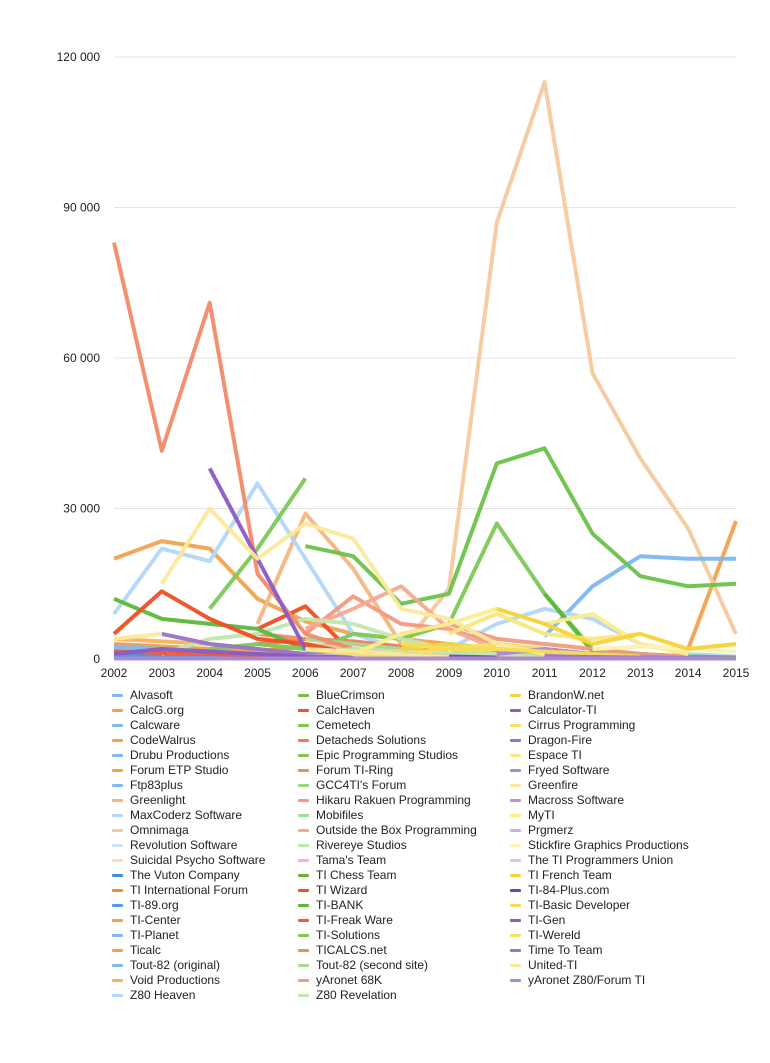  Describe the element at coordinates (353, 673) in the screenshot. I see `x-tick-label: 2007` at that location.